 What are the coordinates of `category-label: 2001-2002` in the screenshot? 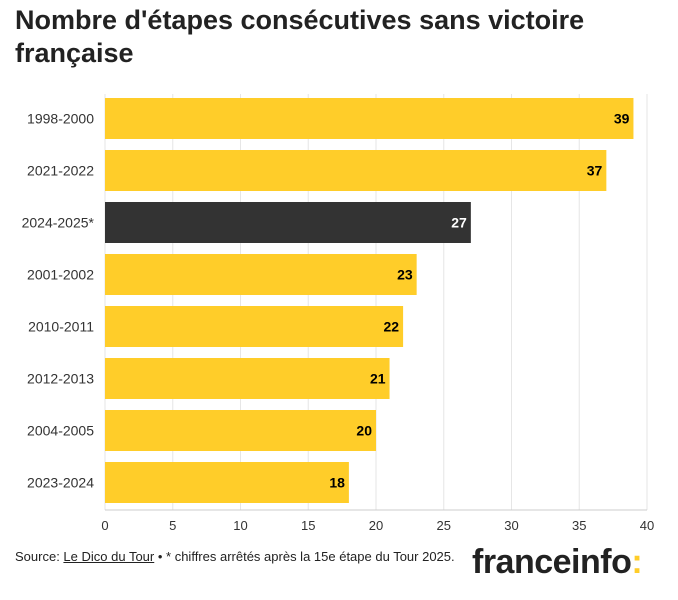 It's located at (60, 275).